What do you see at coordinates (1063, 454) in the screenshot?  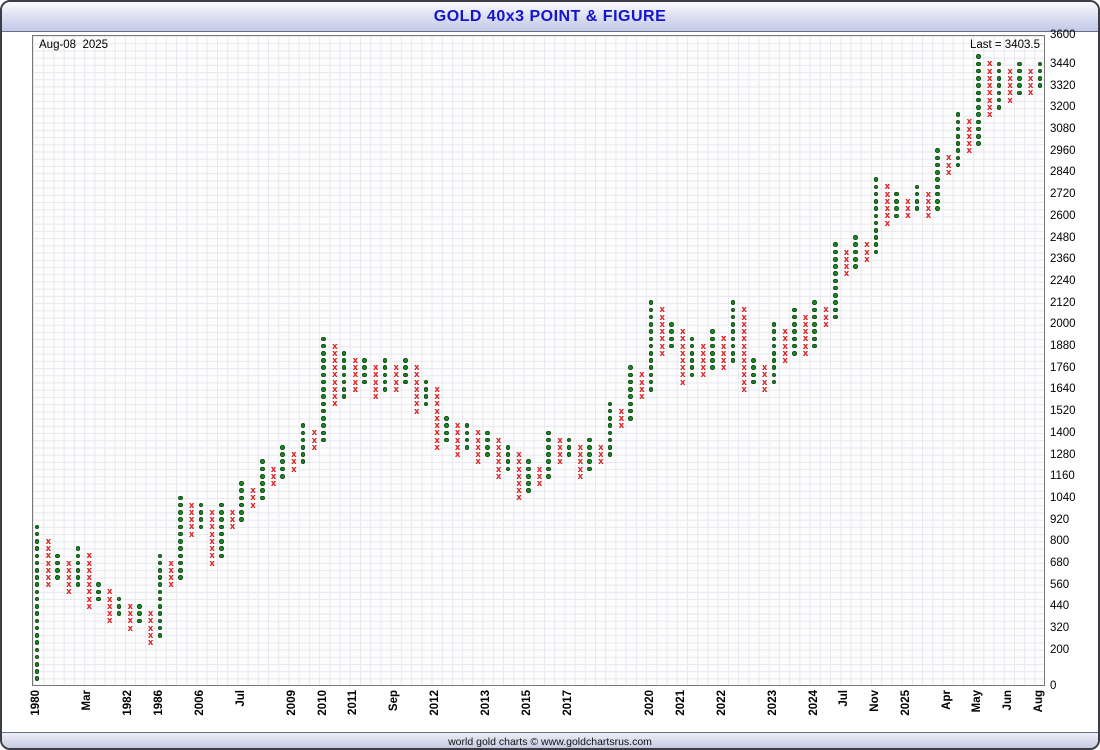 I see `y-tick-label: 1280` at bounding box center [1063, 454].